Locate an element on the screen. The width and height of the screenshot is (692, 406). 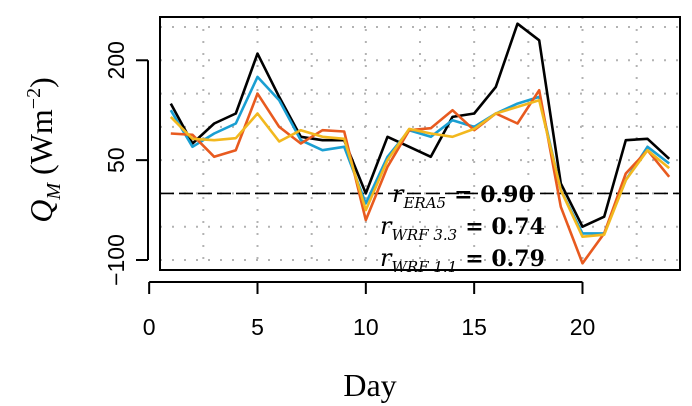
x-axis-title: Day is located at coordinates (369, 385).